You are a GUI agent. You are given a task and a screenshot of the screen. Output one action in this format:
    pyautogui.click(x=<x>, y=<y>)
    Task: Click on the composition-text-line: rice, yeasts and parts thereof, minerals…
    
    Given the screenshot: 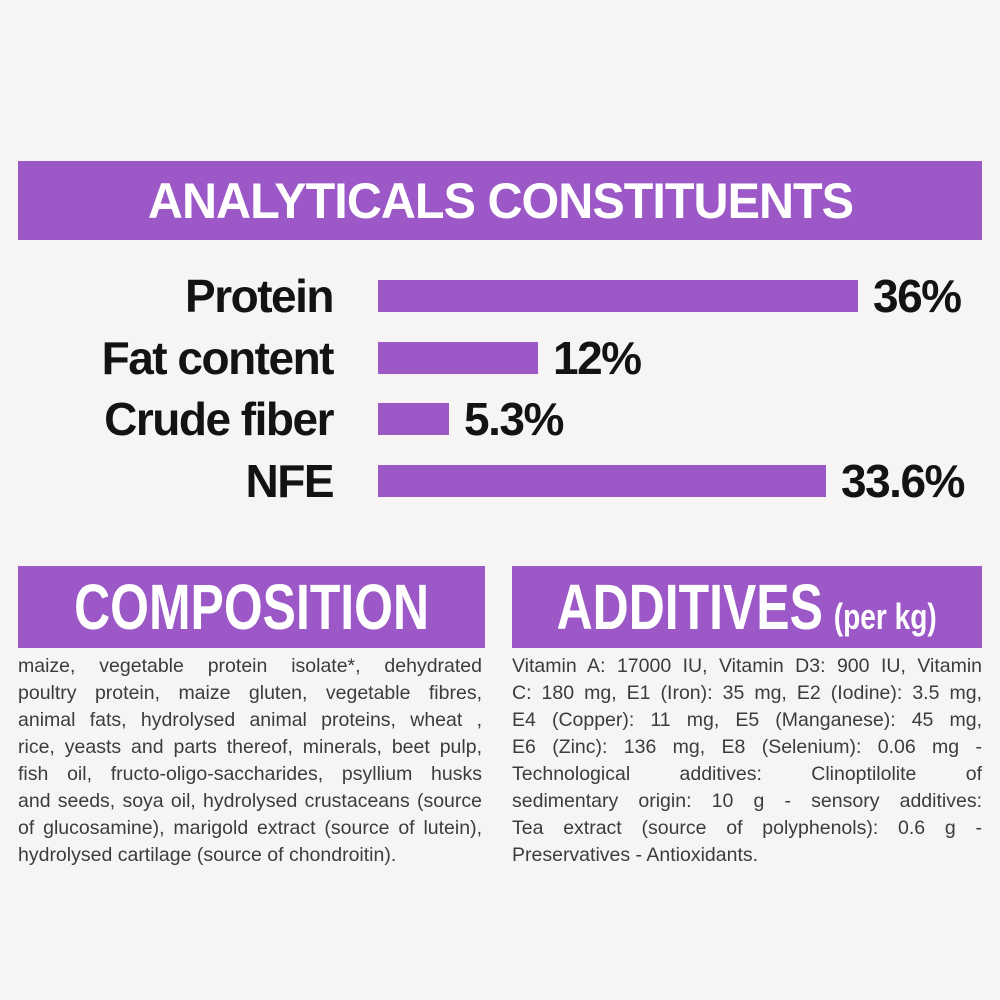 What is the action you would take?
    pyautogui.click(x=250, y=747)
    